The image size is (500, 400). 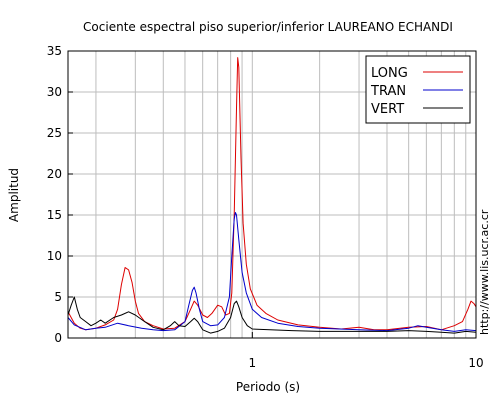 What do you see at coordinates (387, 109) in the screenshot?
I see `legend-label-vert: VERT` at bounding box center [387, 109].